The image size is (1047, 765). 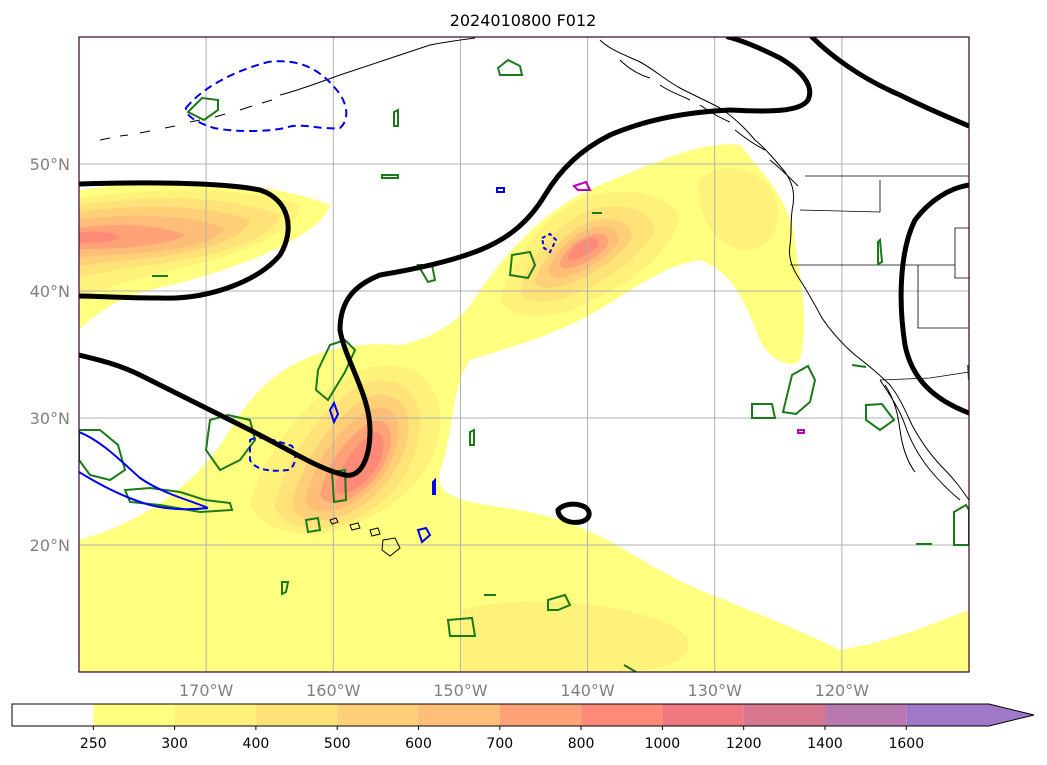 I want to click on colorbar-tick-label: 1200, so click(x=744, y=744).